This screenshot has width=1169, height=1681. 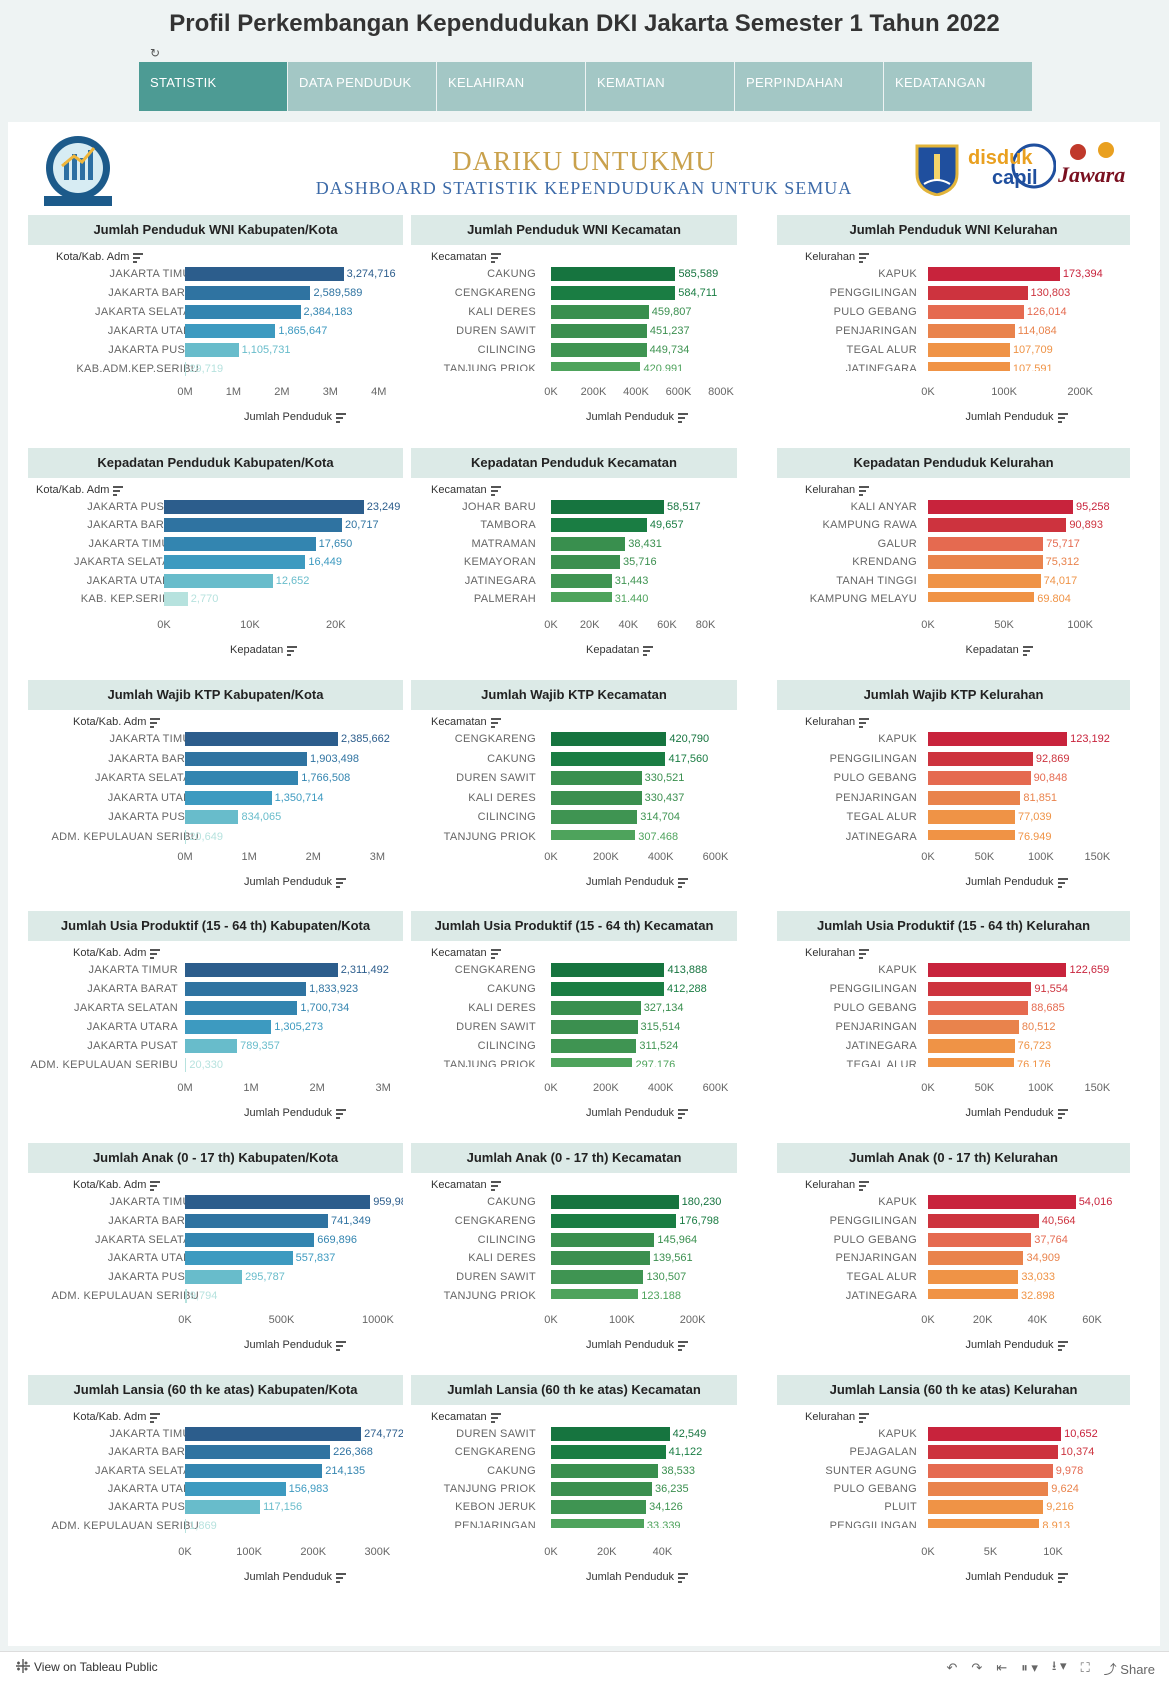 What do you see at coordinates (264, 650) in the screenshot?
I see `x-axis-title: Kepadatan` at bounding box center [264, 650].